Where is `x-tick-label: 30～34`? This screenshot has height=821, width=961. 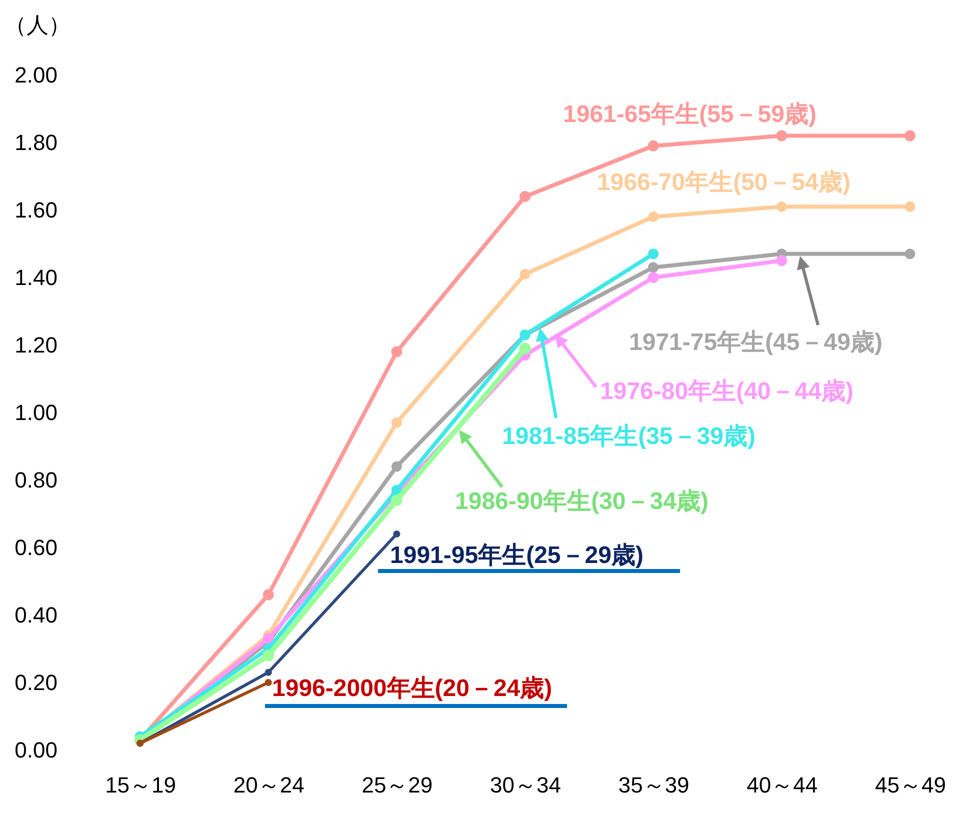
x-tick-label: 30～34 is located at coordinates (525, 785).